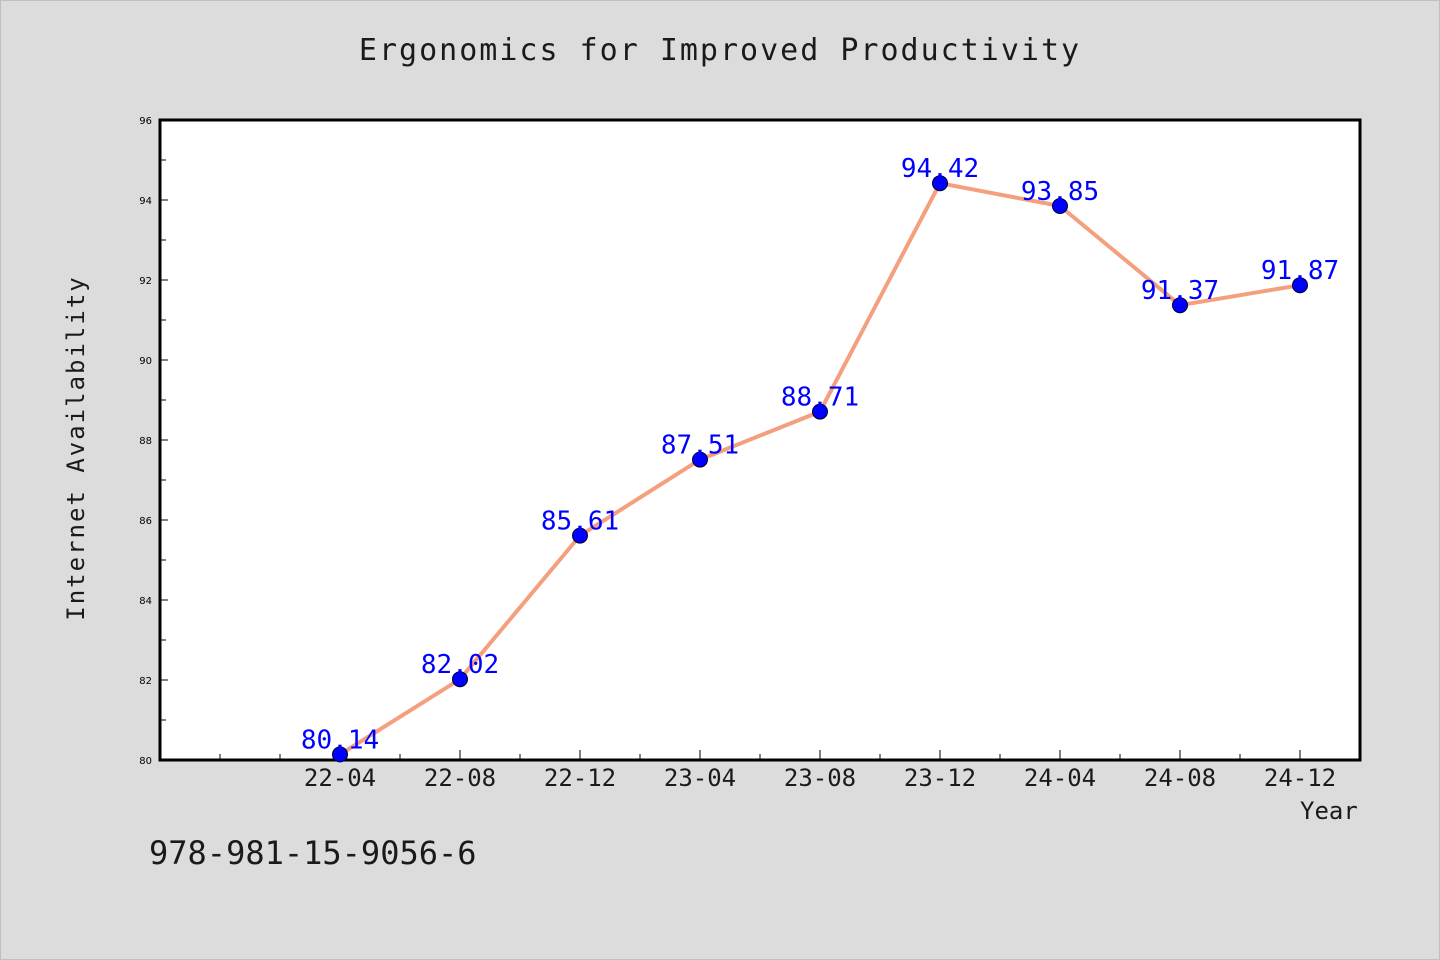  Describe the element at coordinates (820, 778) in the screenshot. I see `x-tick-label: 23-08` at that location.